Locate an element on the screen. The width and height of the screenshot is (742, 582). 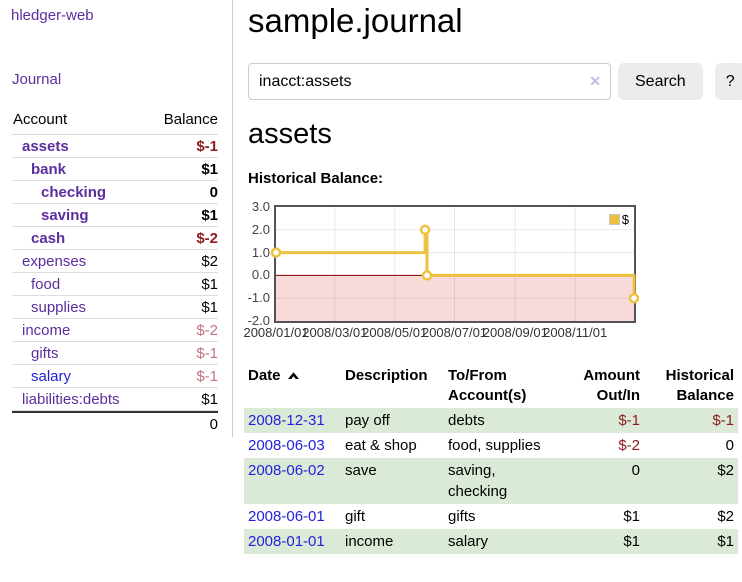
account-link-checking: checking is located at coordinates (74, 192).